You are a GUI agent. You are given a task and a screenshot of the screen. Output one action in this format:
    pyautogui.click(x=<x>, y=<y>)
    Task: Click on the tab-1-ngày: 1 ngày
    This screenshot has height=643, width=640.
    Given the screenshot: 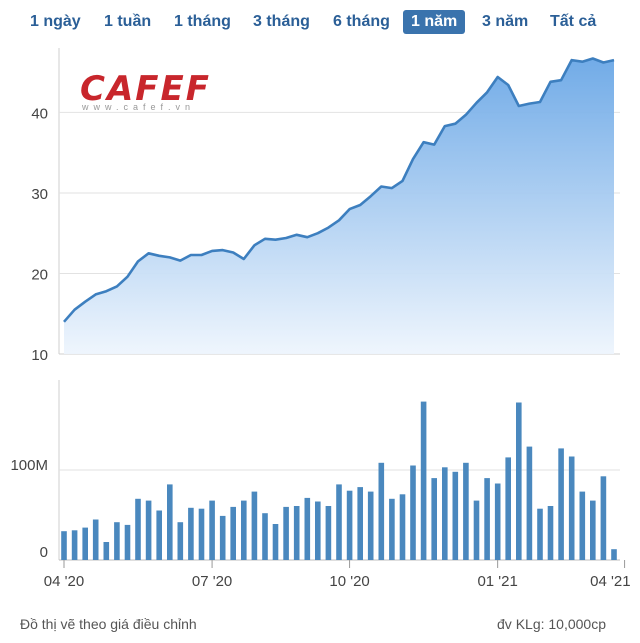 What is the action you would take?
    pyautogui.click(x=55, y=21)
    